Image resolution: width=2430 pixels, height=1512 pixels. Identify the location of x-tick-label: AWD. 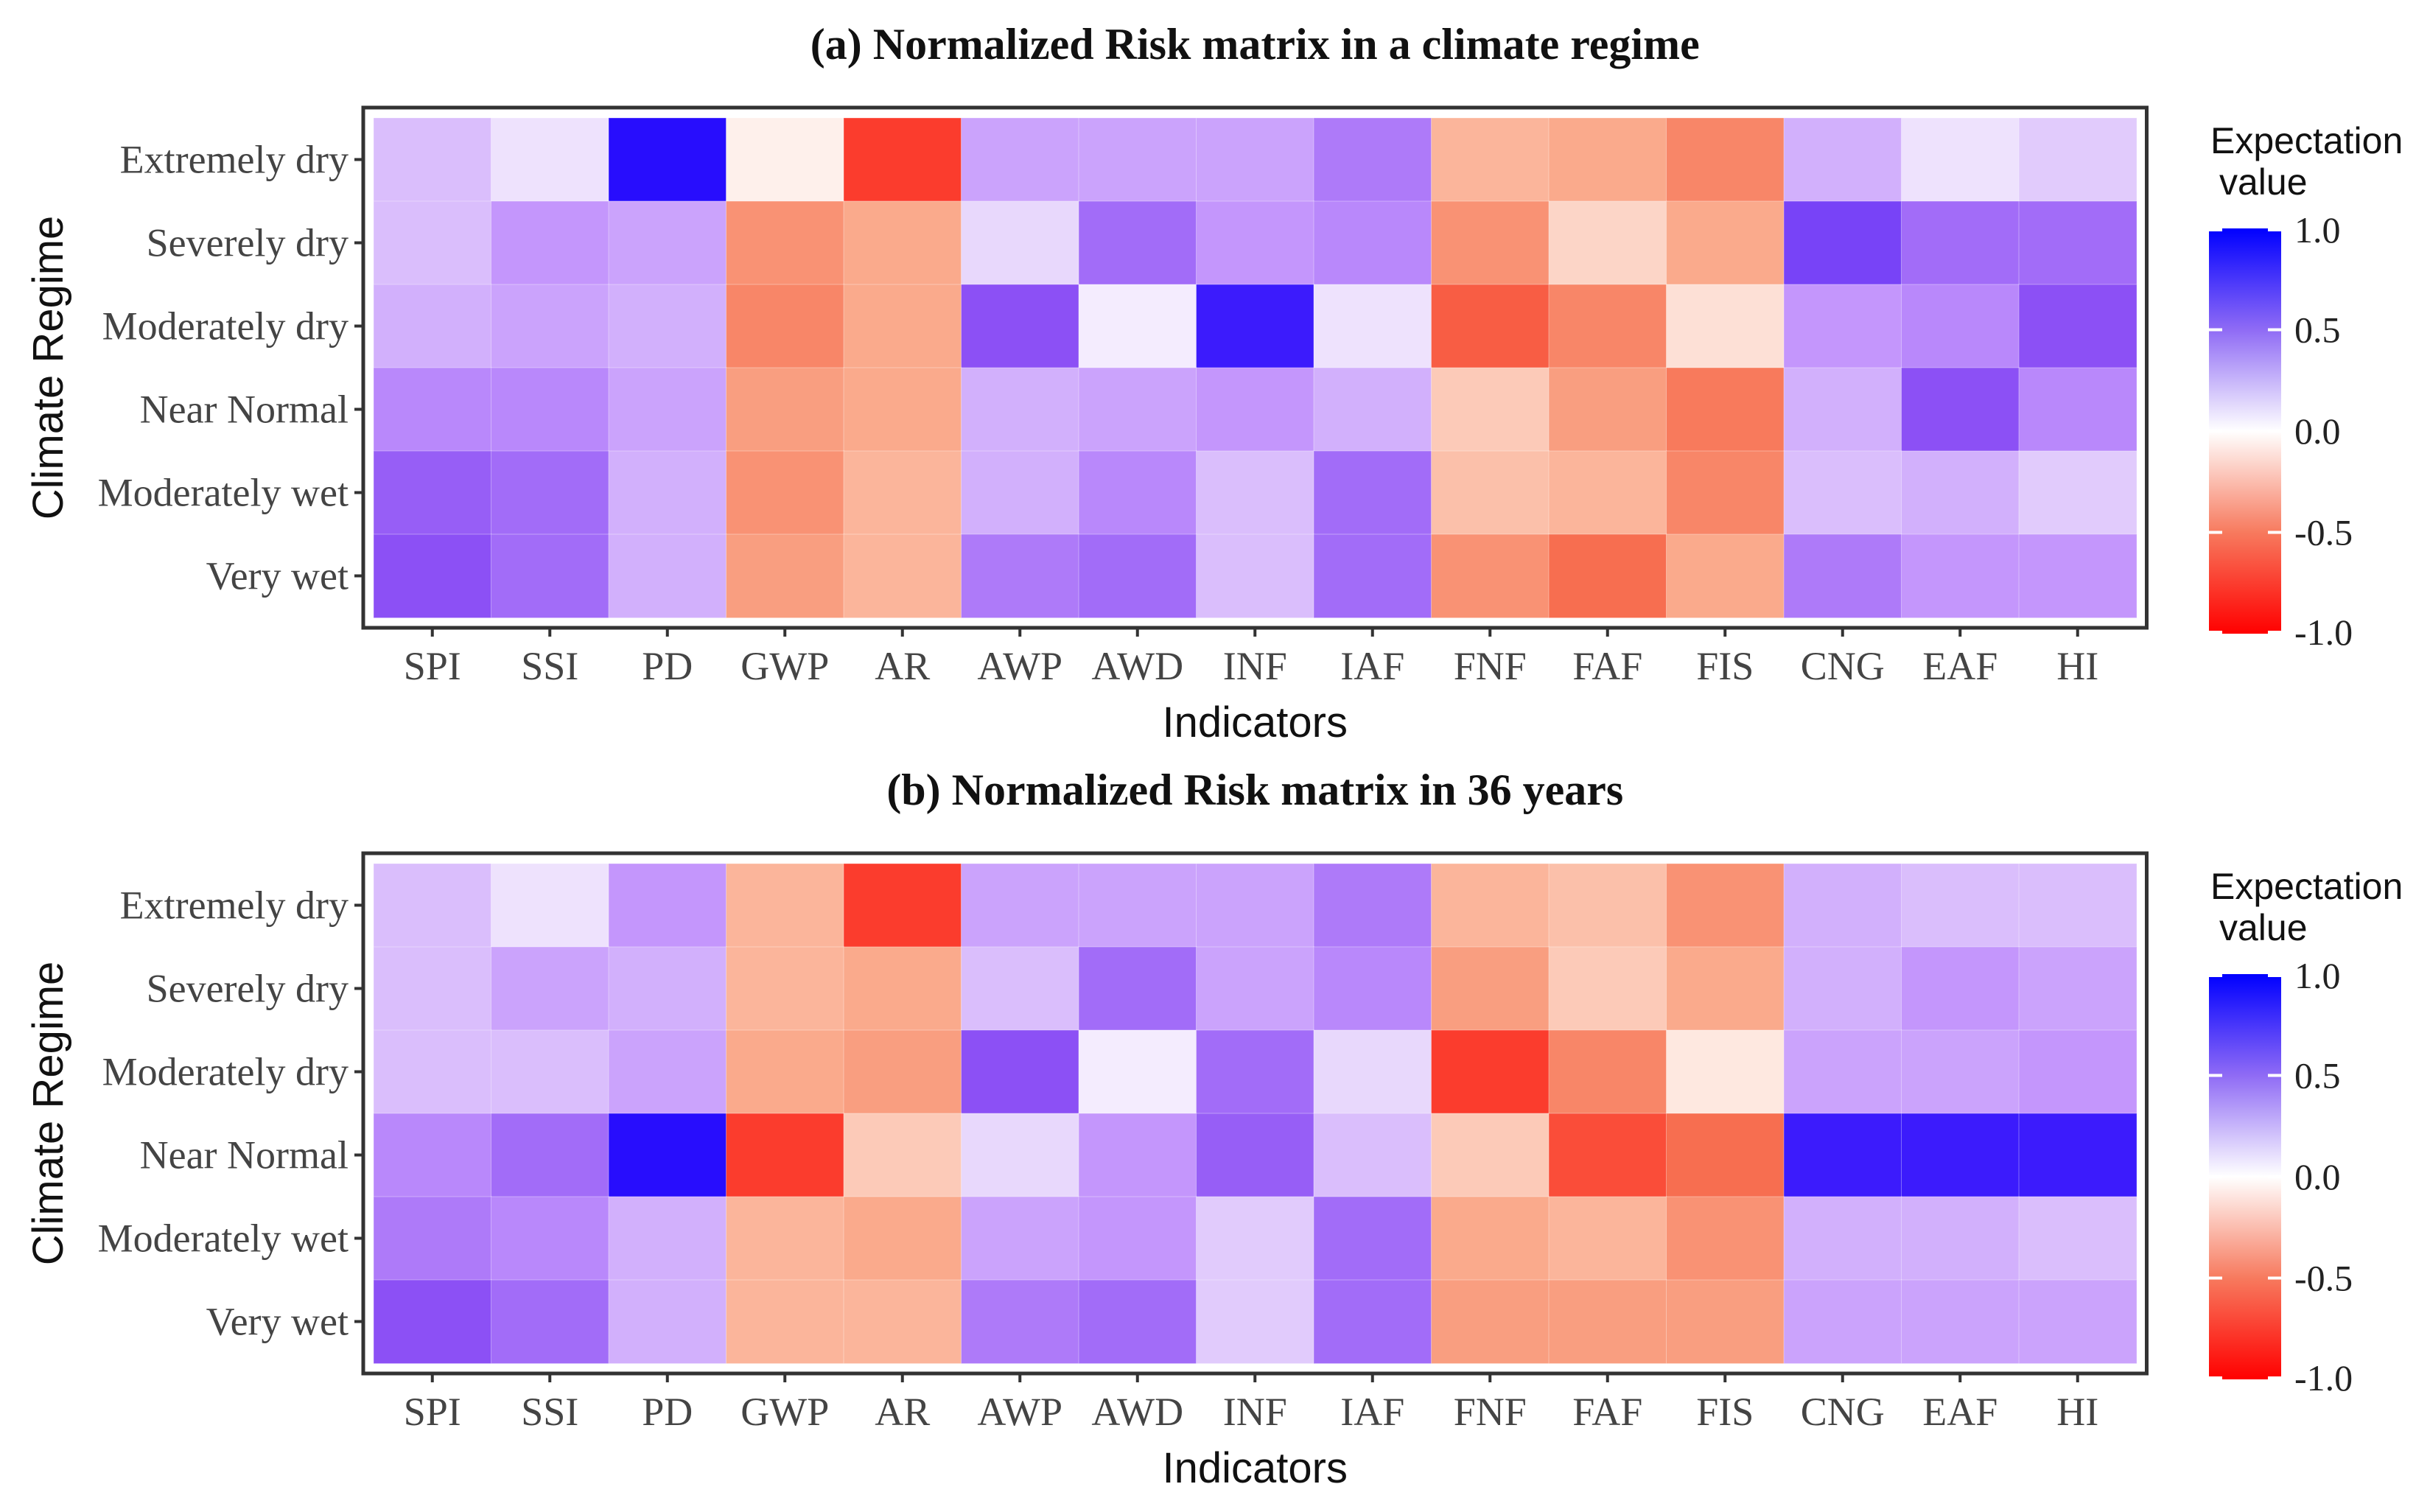
(1137, 1412).